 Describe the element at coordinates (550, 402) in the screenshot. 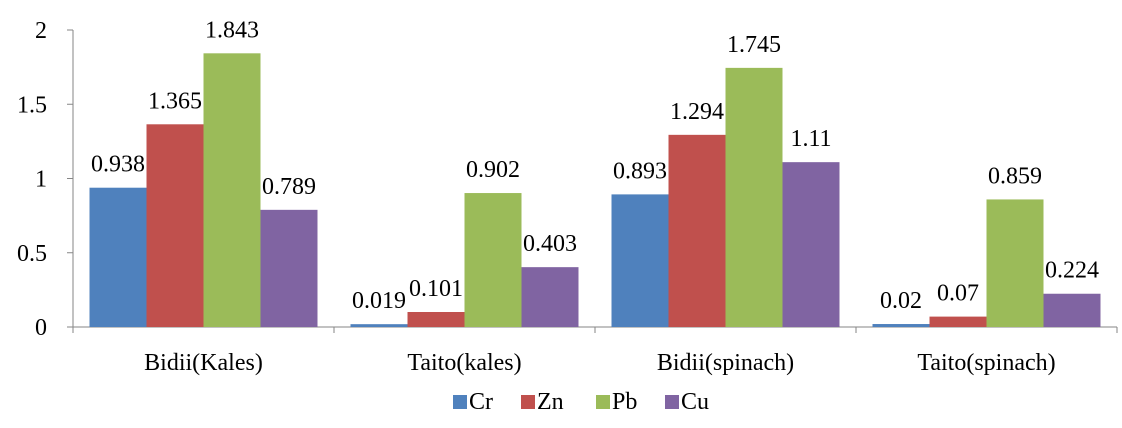

I see `legend-label: Zn` at that location.